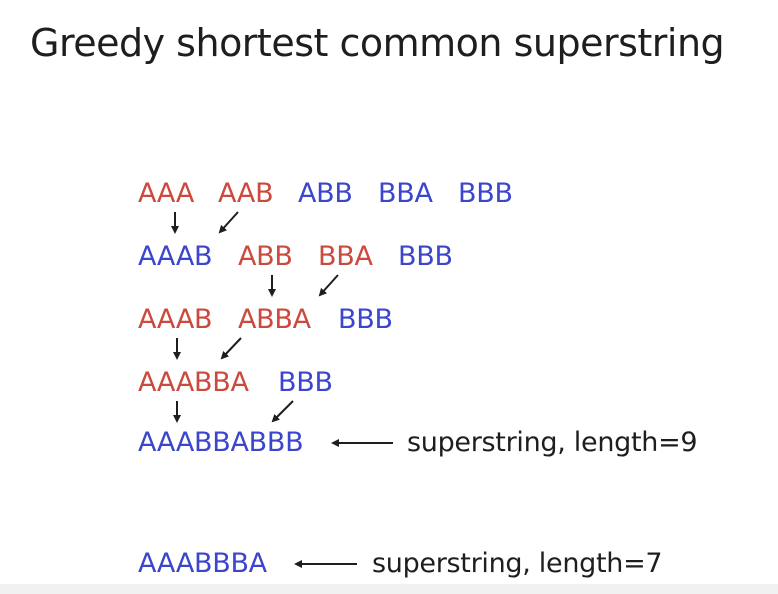 The width and height of the screenshot is (778, 594). Describe the element at coordinates (202, 563) in the screenshot. I see `string-token: AAABBBA` at that location.